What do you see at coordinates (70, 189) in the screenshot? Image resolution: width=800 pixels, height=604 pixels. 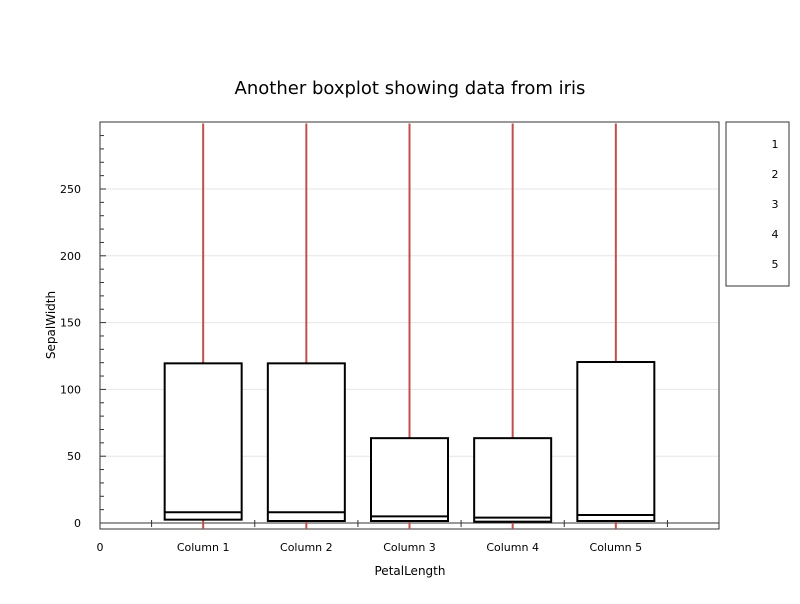 I see `y-tick-label: 250` at bounding box center [70, 189].